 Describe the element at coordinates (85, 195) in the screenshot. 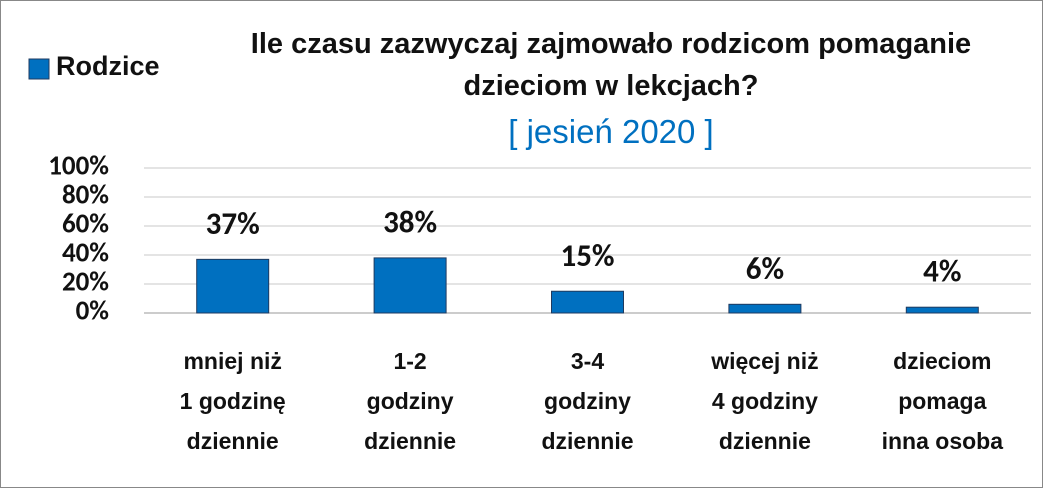

I see `y-tick-label: 80%` at that location.